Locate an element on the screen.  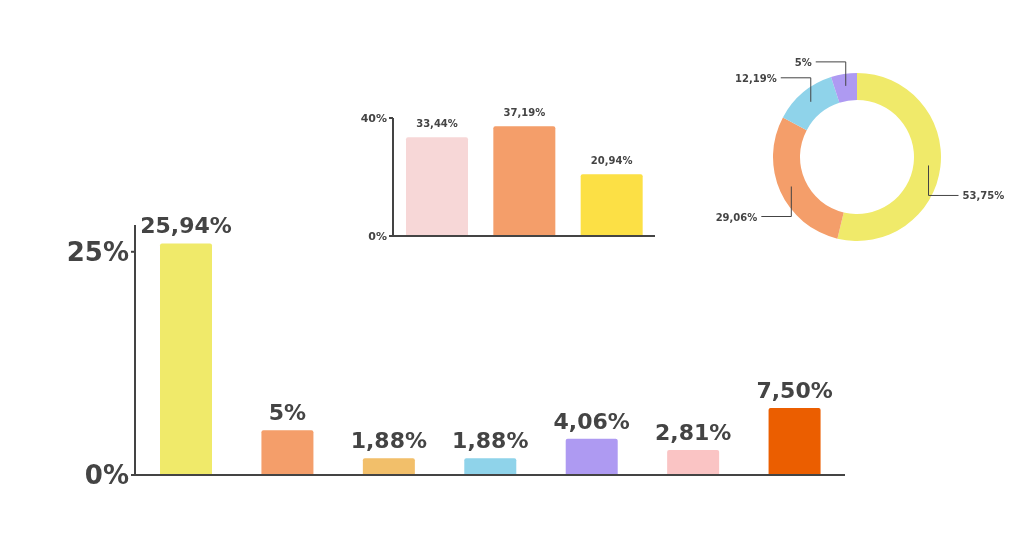
data-label: 7,50% is located at coordinates (794, 391).